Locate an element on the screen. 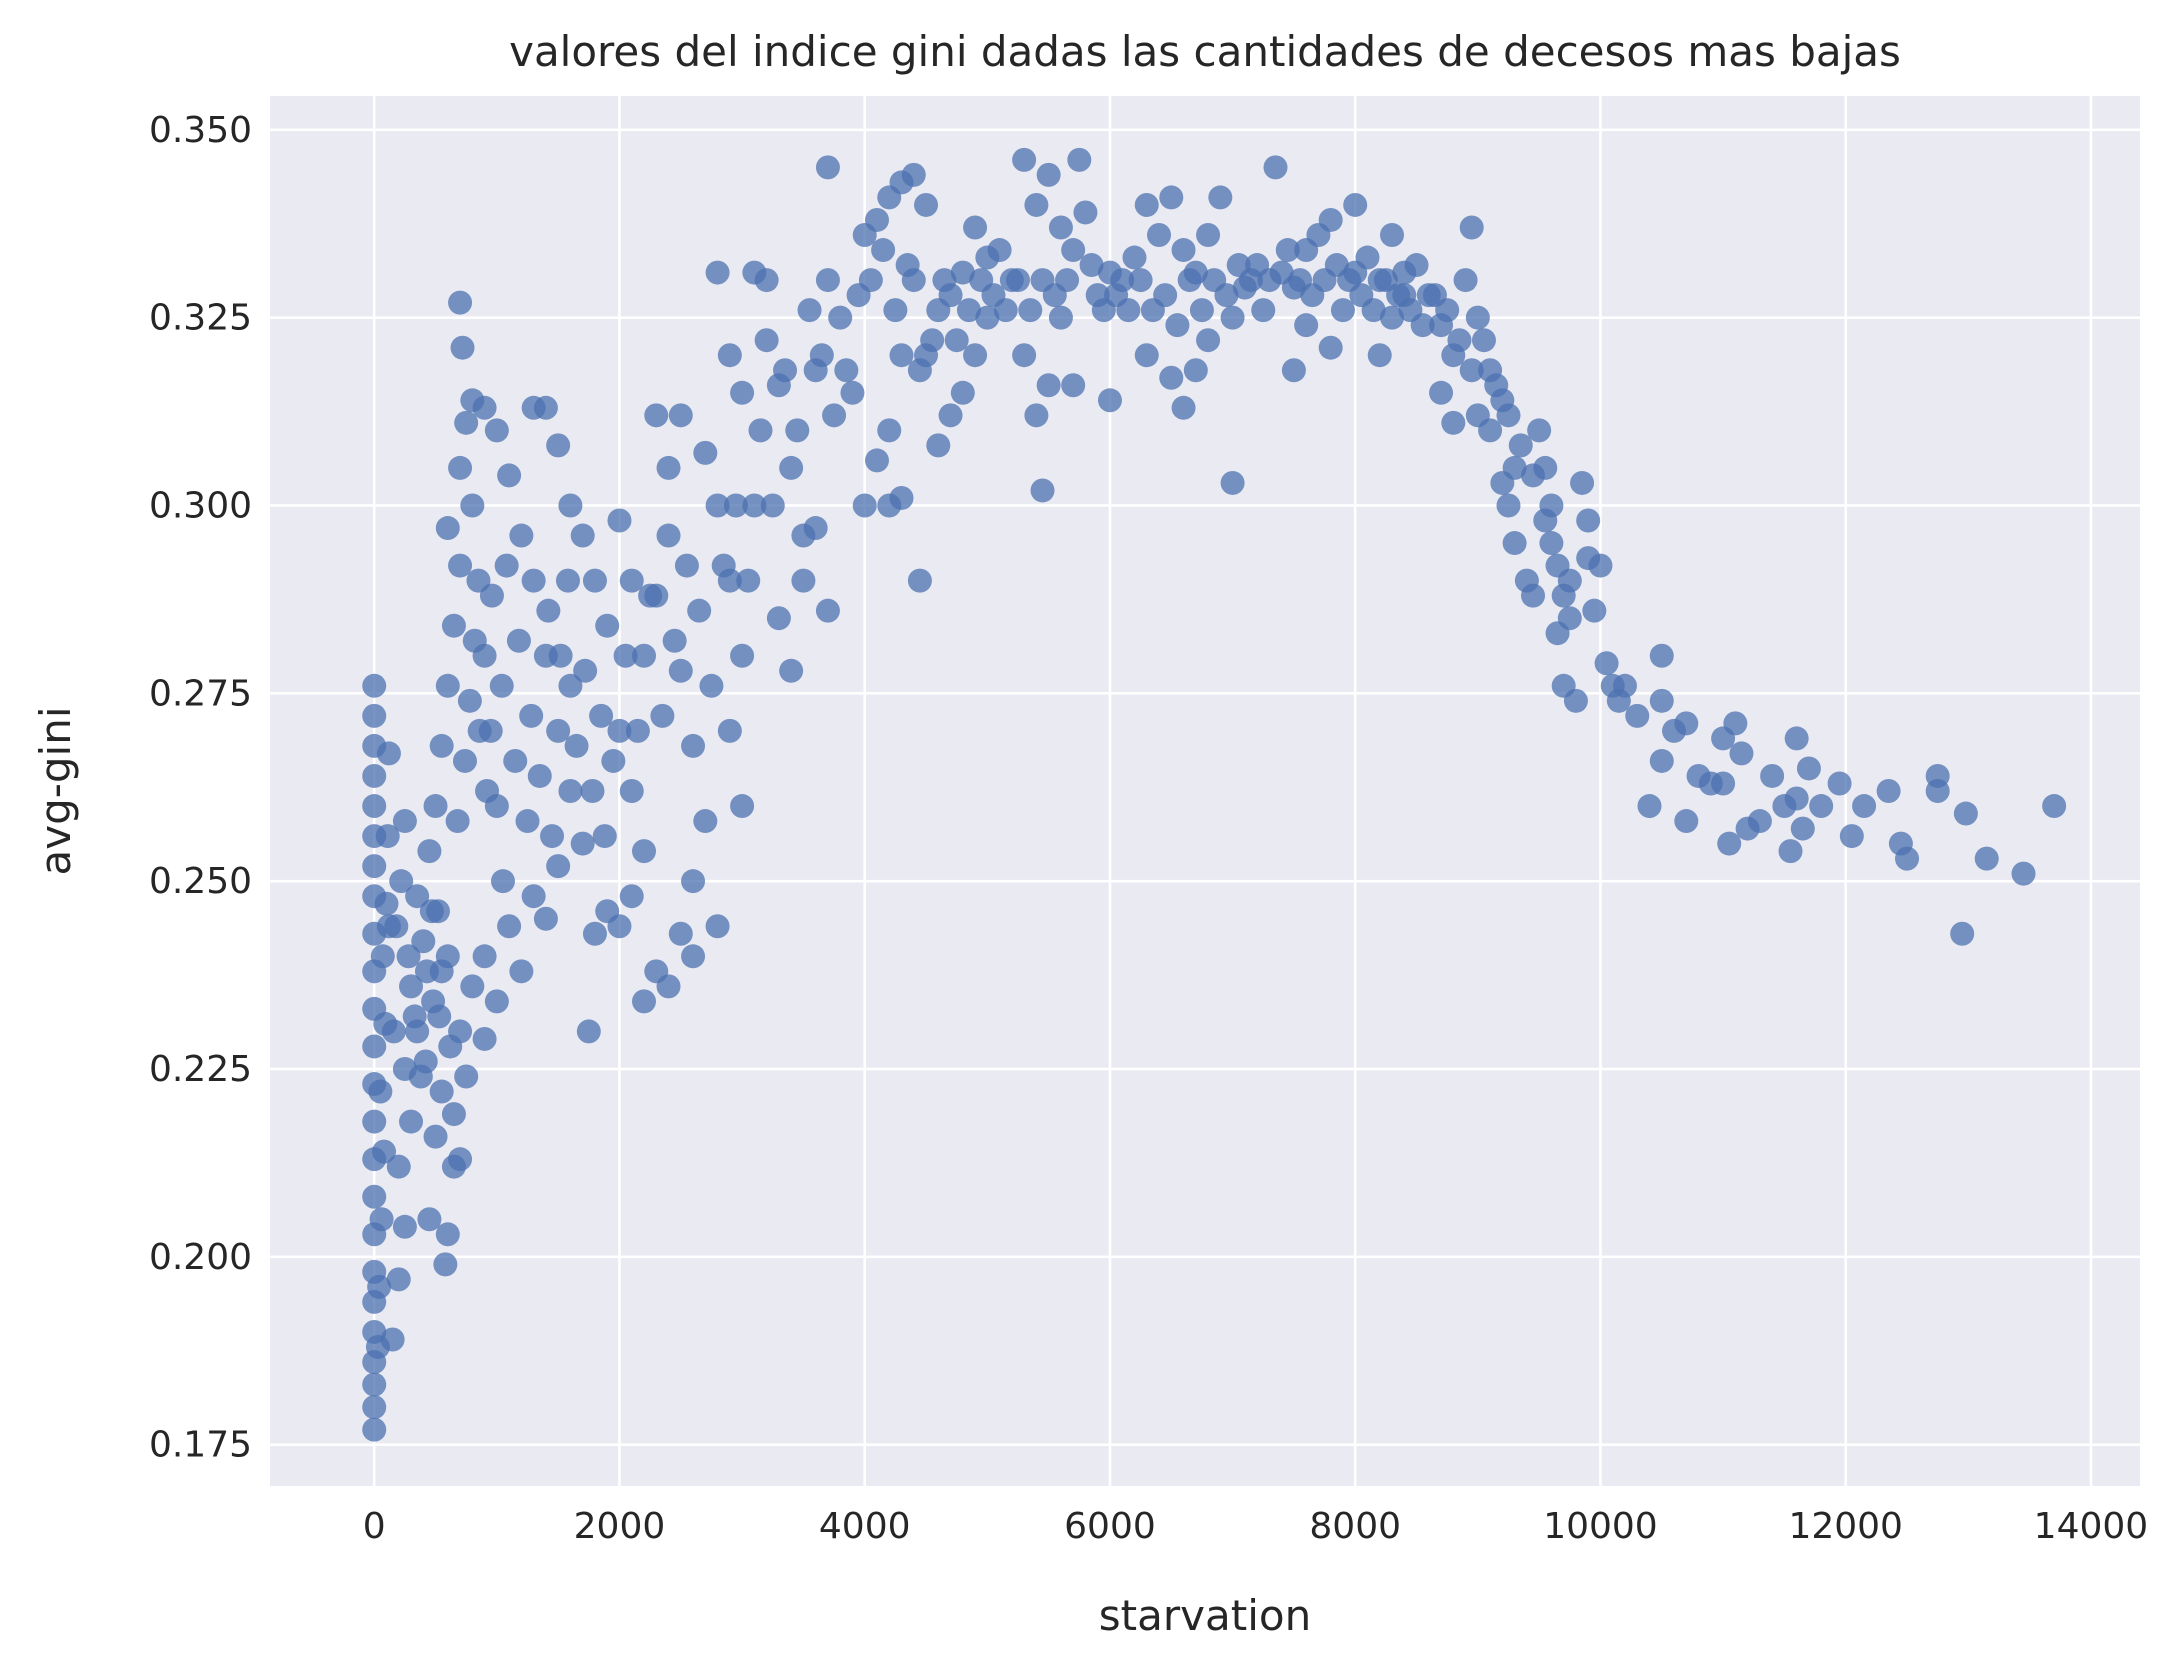 The image size is (2178, 1658). x-tick-labels: 0 2000 4000 6000 8000 10000 12000 14000 is located at coordinates (1255, 1526).